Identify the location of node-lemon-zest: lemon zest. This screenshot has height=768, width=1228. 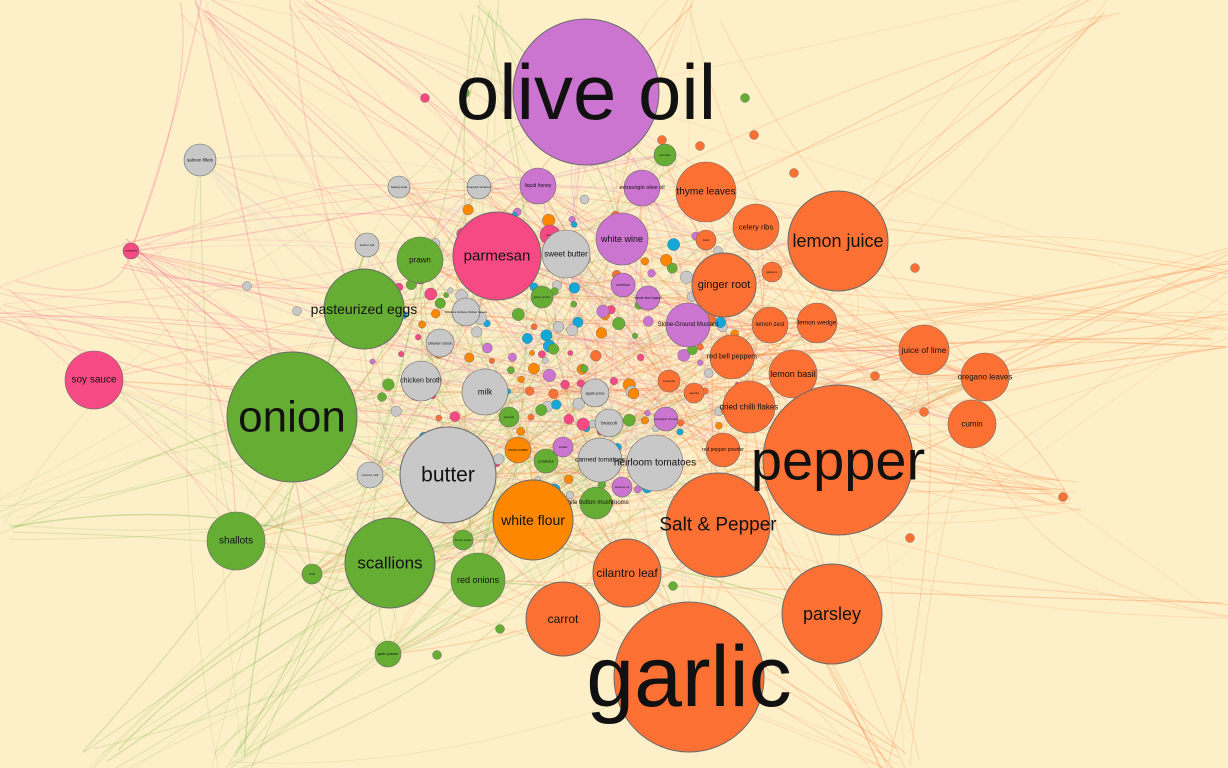
(770, 325).